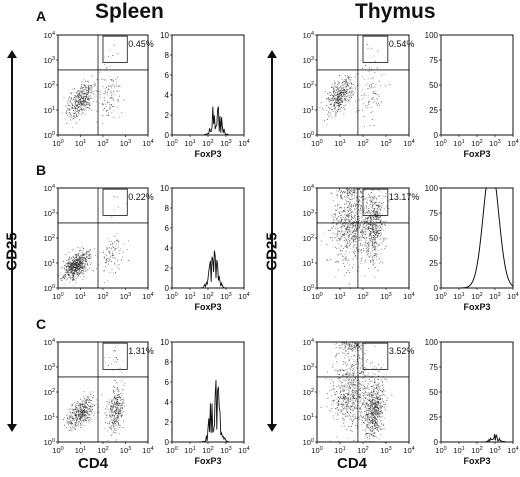  What do you see at coordinates (385, 143) in the screenshot?
I see `x-tick-label: 10³` at bounding box center [385, 143].